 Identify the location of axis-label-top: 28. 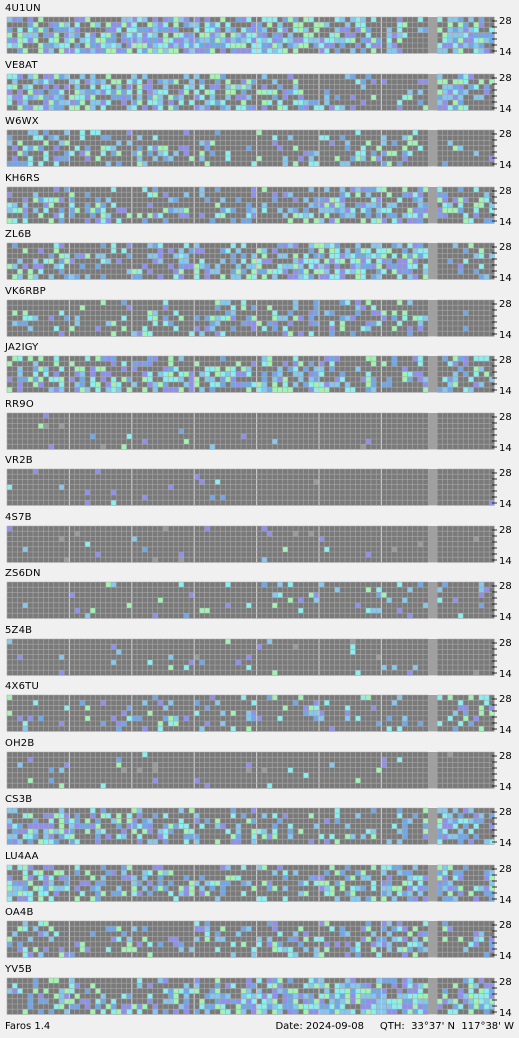
(505, 21).